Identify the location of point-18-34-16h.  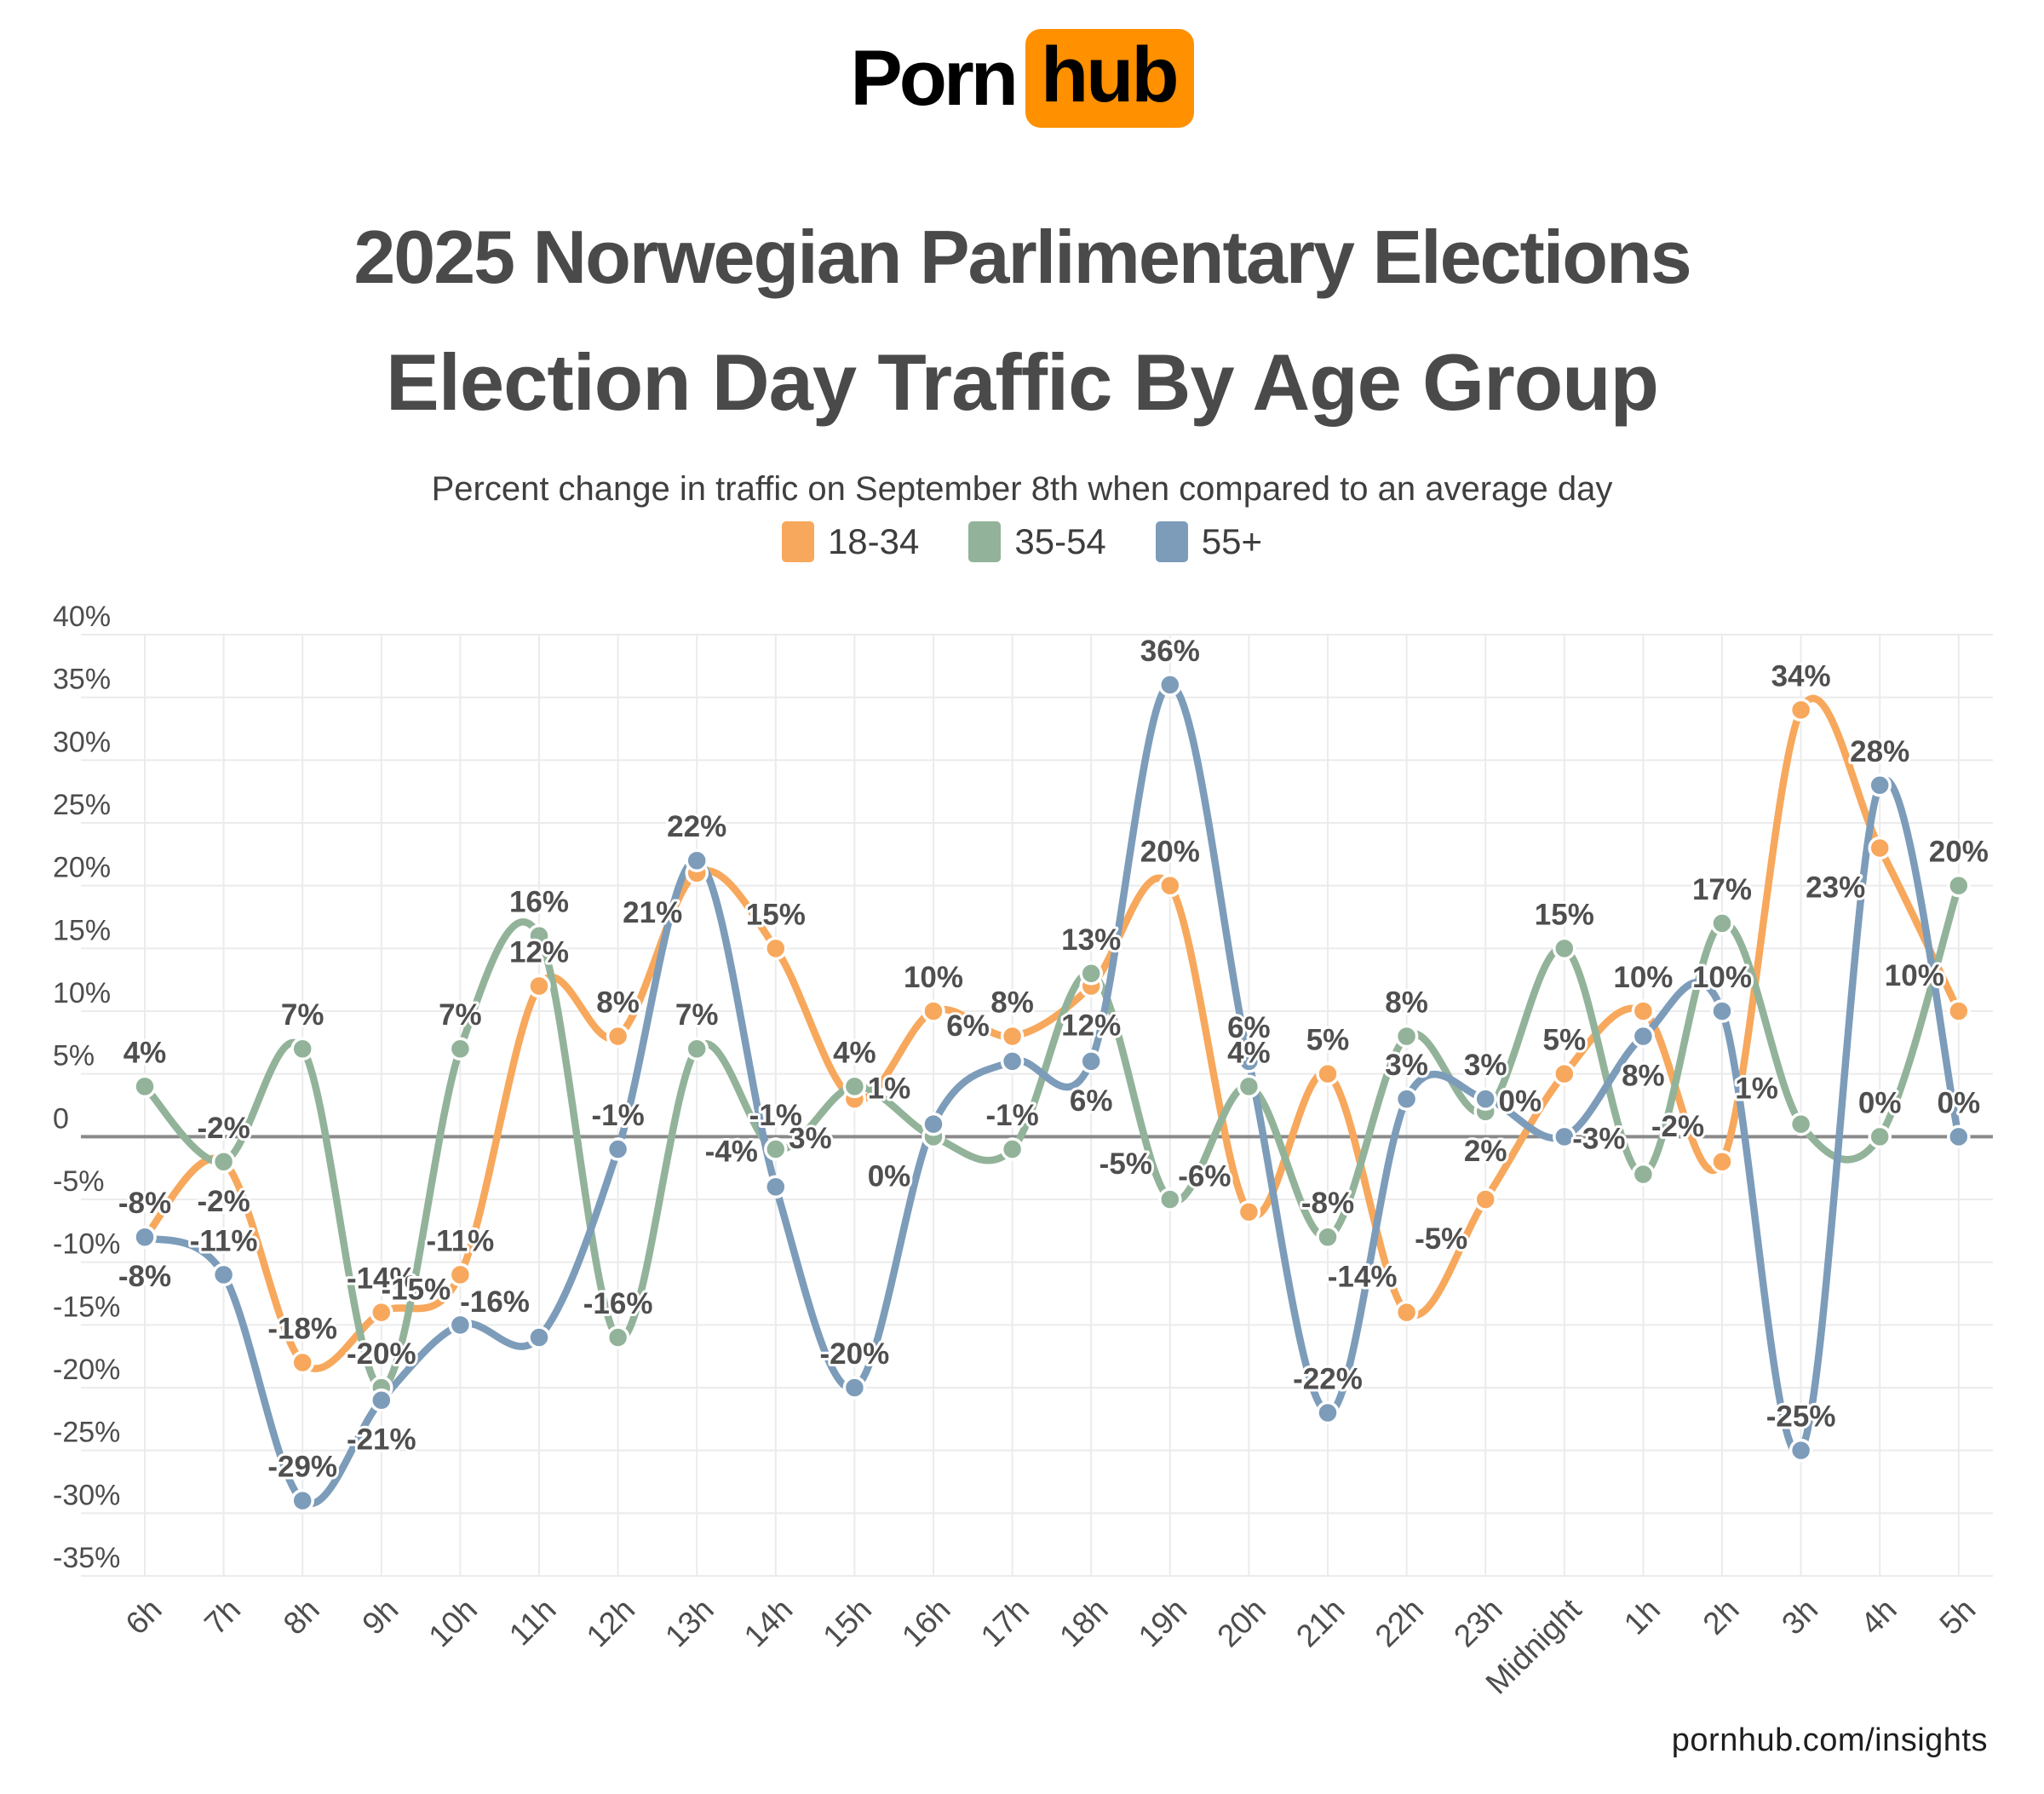
(933, 1011).